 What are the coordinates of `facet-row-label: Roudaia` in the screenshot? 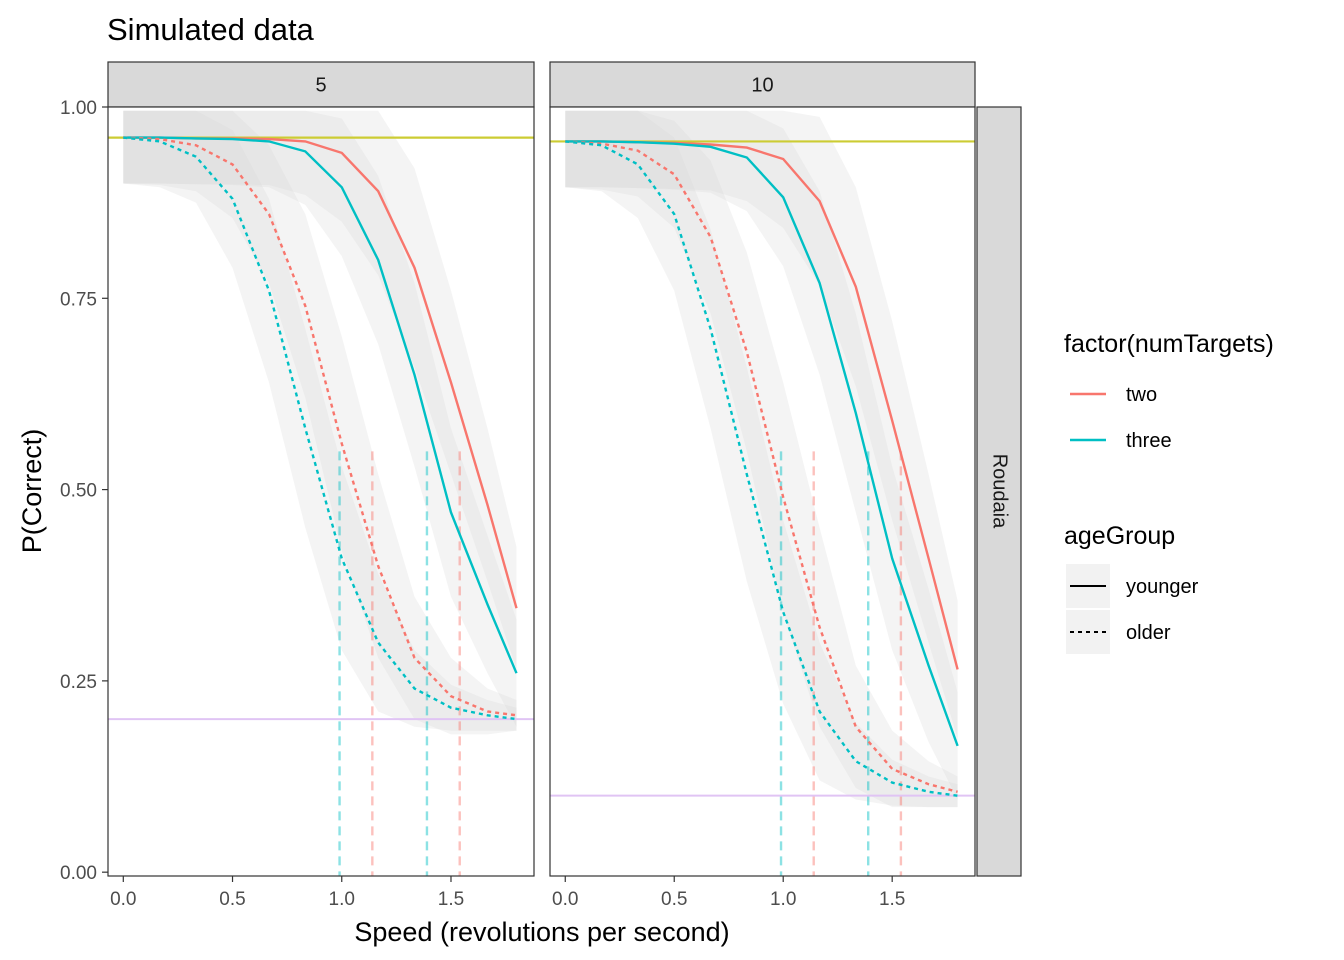 It's located at (1000, 491).